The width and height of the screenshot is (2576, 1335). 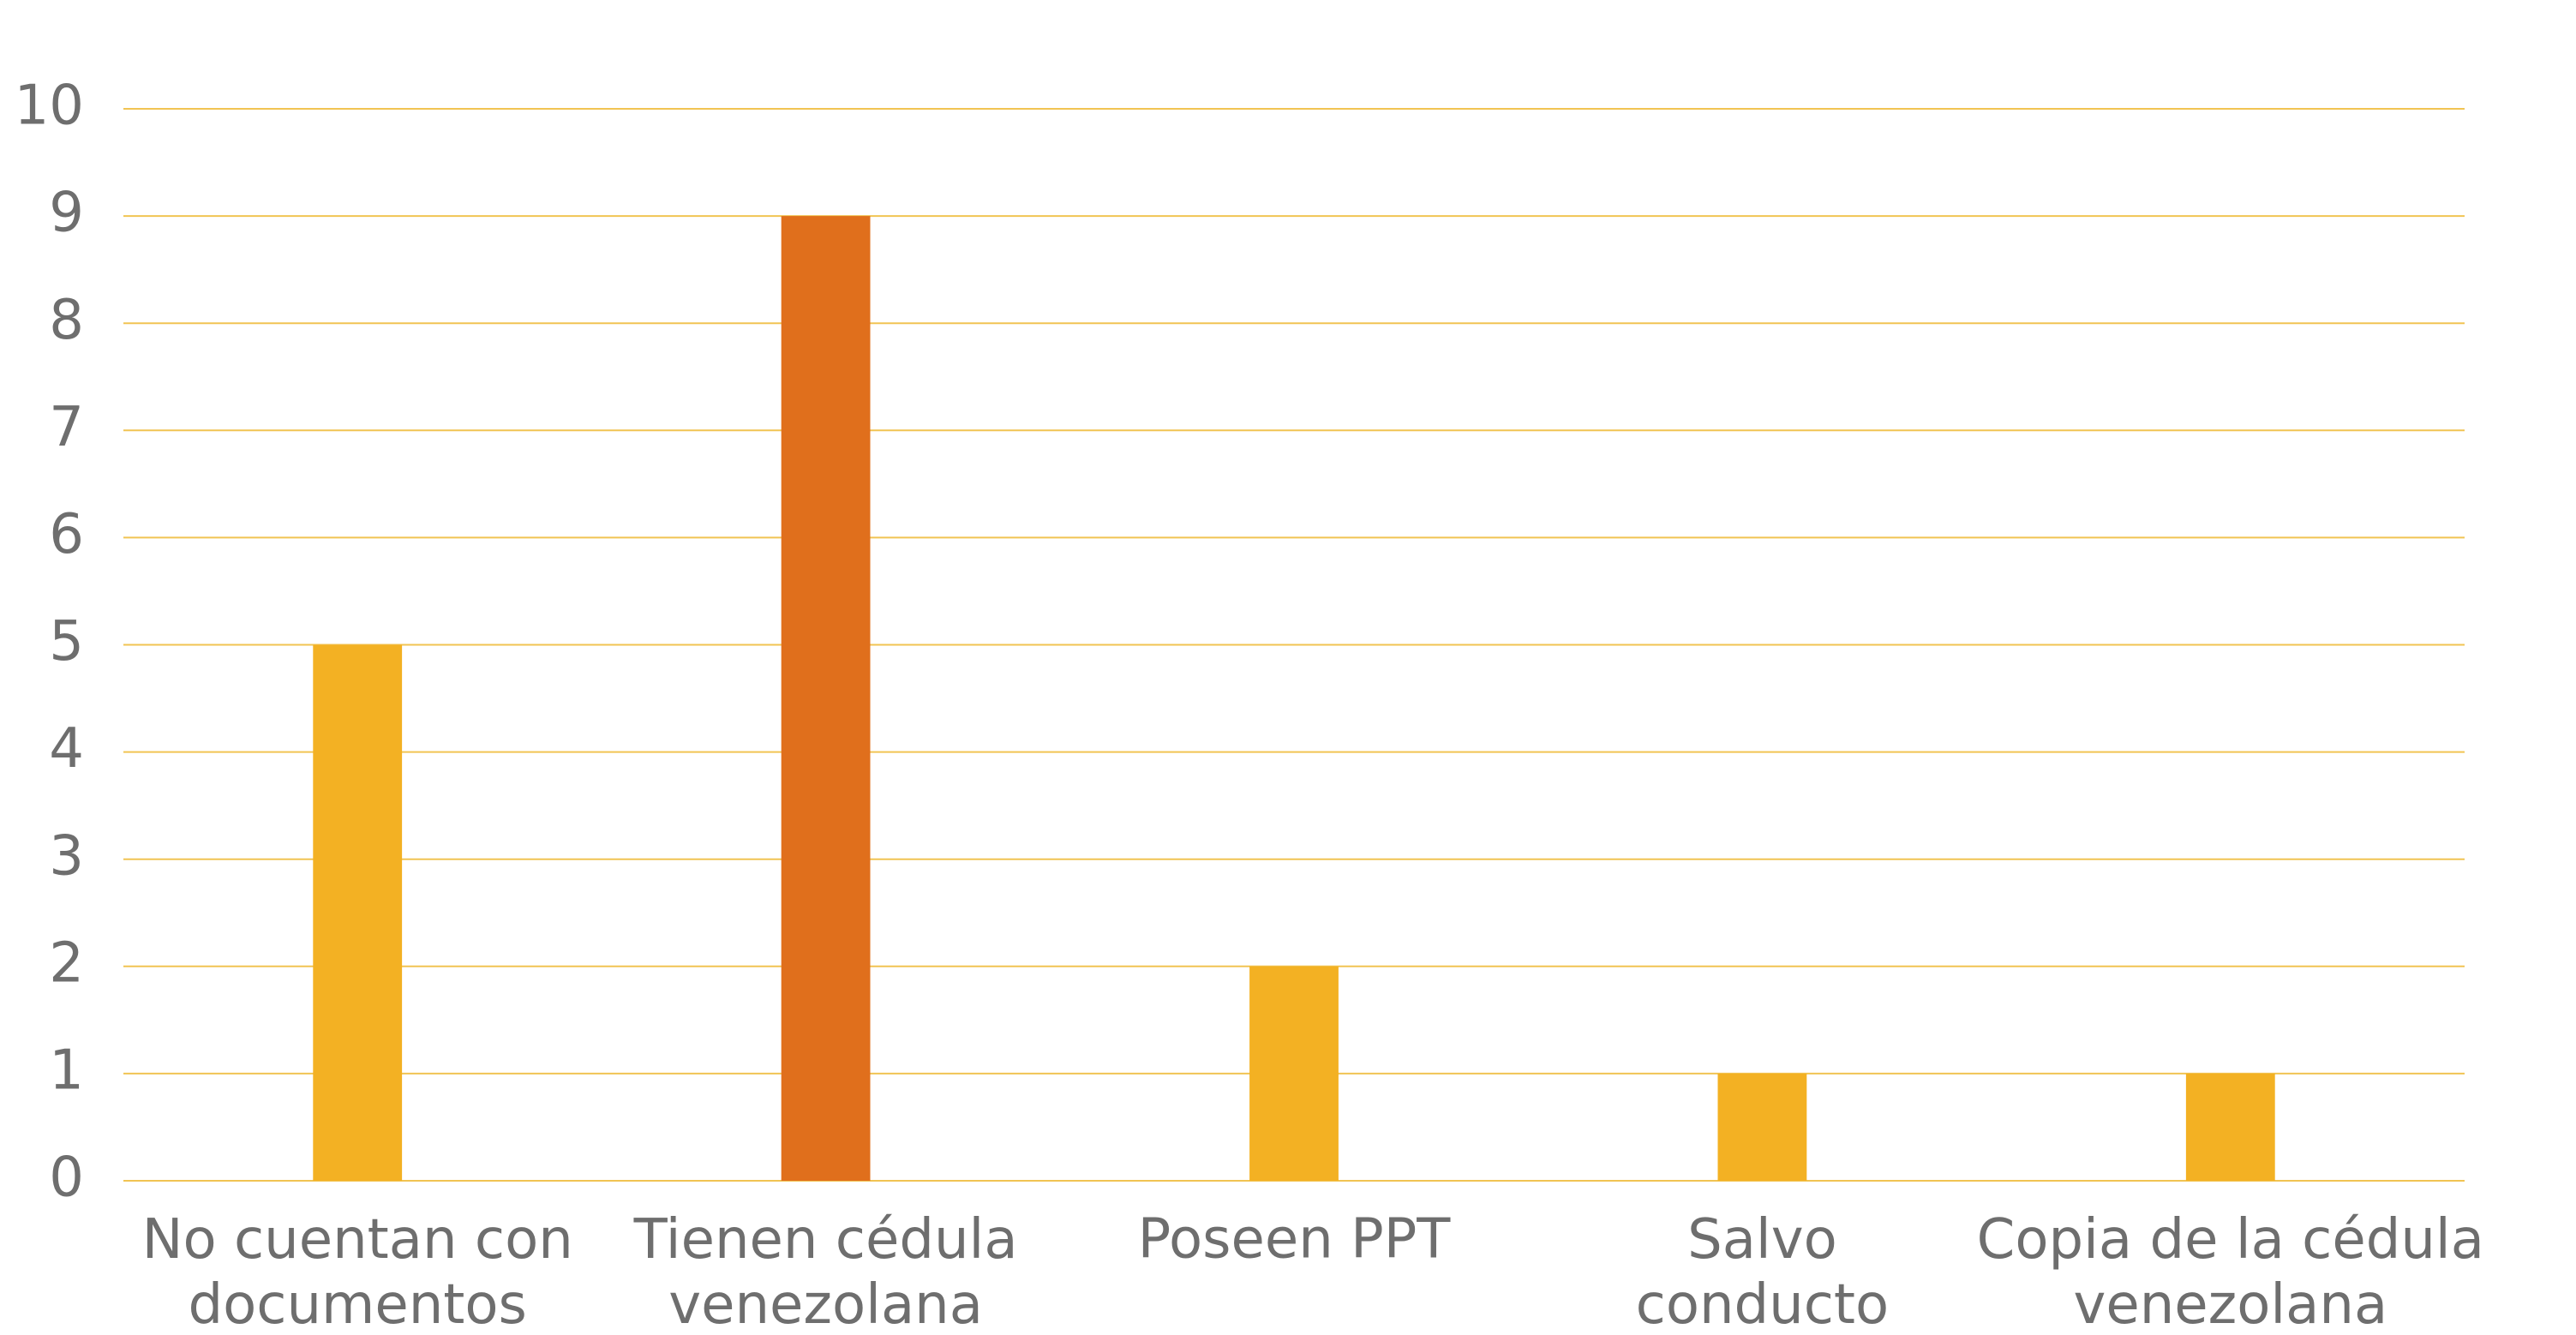 What do you see at coordinates (2230, 1272) in the screenshot?
I see `x-tick-label: Copia de la cédula venezolana` at bounding box center [2230, 1272].